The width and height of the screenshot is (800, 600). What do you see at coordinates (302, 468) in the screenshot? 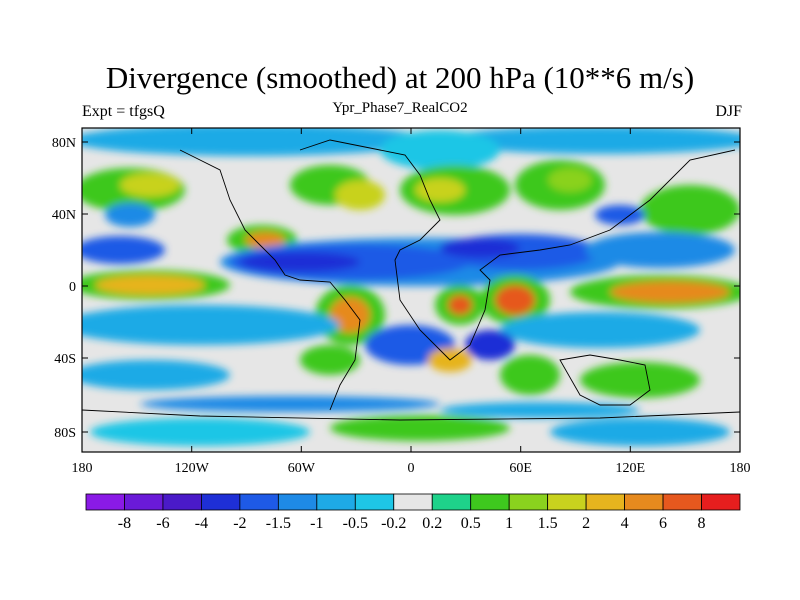
I see `lon-tick-label: 60W` at bounding box center [302, 468].